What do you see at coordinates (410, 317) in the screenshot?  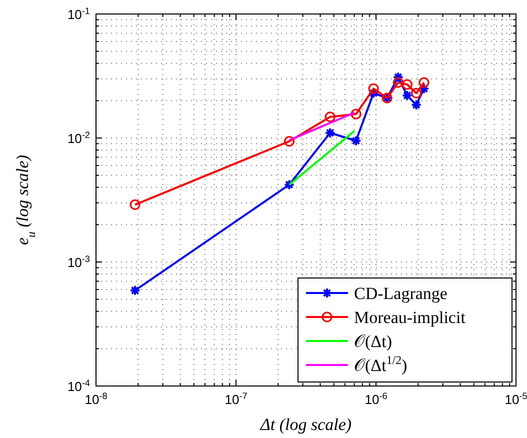 I see `legend-label: Moreau-implicit` at bounding box center [410, 317].